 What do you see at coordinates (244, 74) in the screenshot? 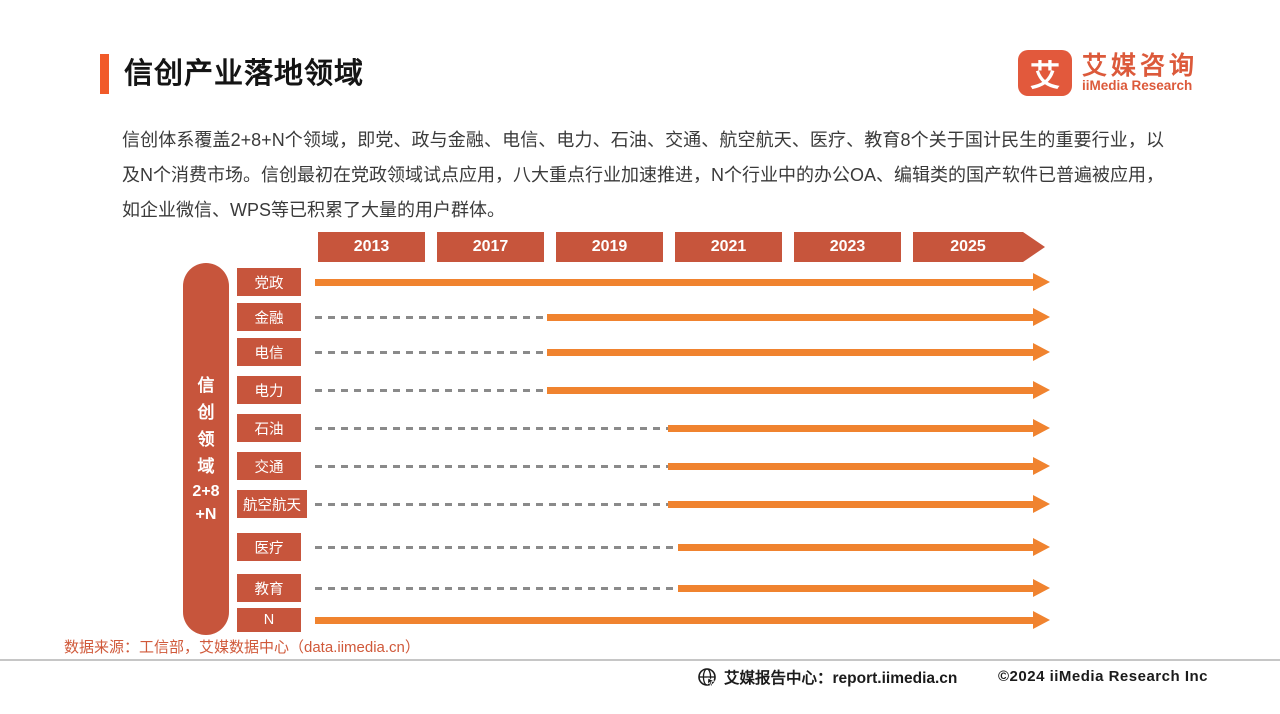
I see `page-title: 信创产业落地领域` at bounding box center [244, 74].